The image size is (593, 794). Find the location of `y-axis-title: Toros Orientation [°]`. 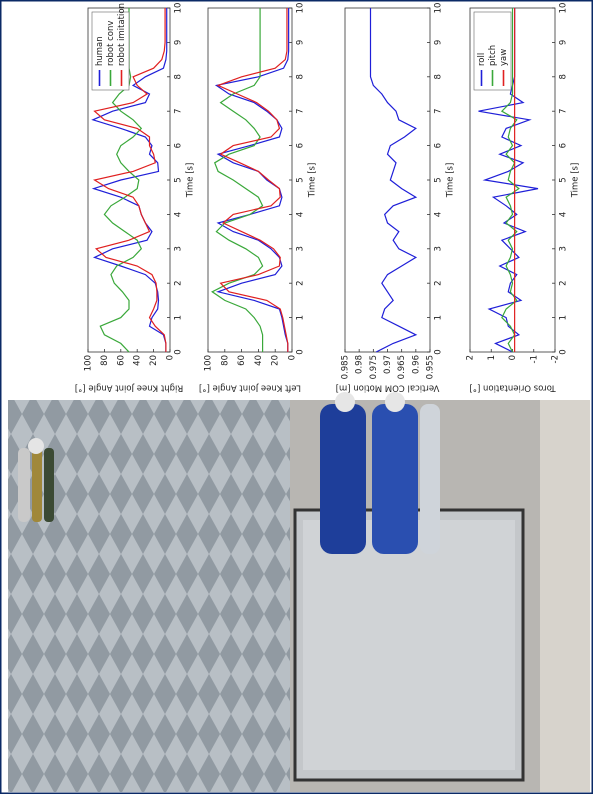

y-axis-title: Toros Orientation [°] is located at coordinates (512, 388).